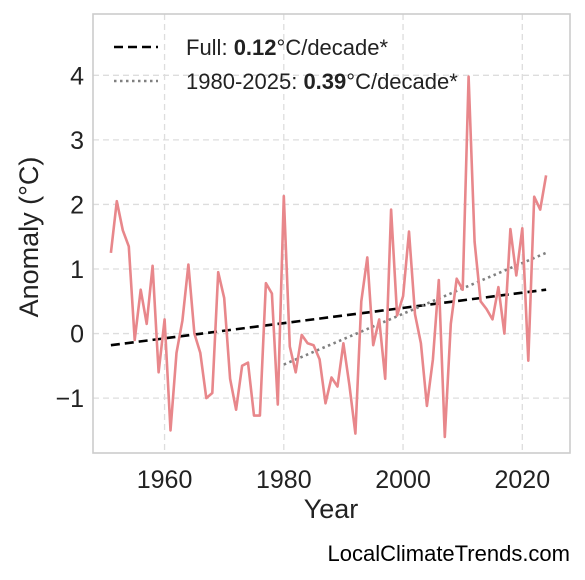 The height and width of the screenshot is (580, 585). What do you see at coordinates (331, 509) in the screenshot?
I see `x-axis-title: Year` at bounding box center [331, 509].